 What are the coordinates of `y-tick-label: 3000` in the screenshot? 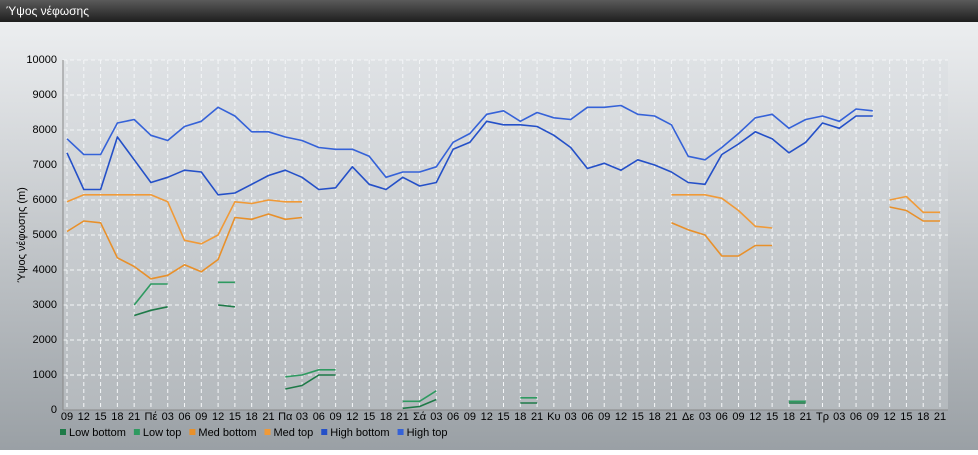 It's located at (45, 305).